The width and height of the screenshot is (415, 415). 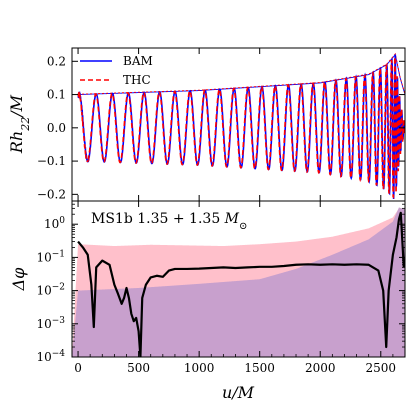 I want to click on system-annotation: MS1b 1.35 + 1.35 M⊙, so click(x=169, y=221).